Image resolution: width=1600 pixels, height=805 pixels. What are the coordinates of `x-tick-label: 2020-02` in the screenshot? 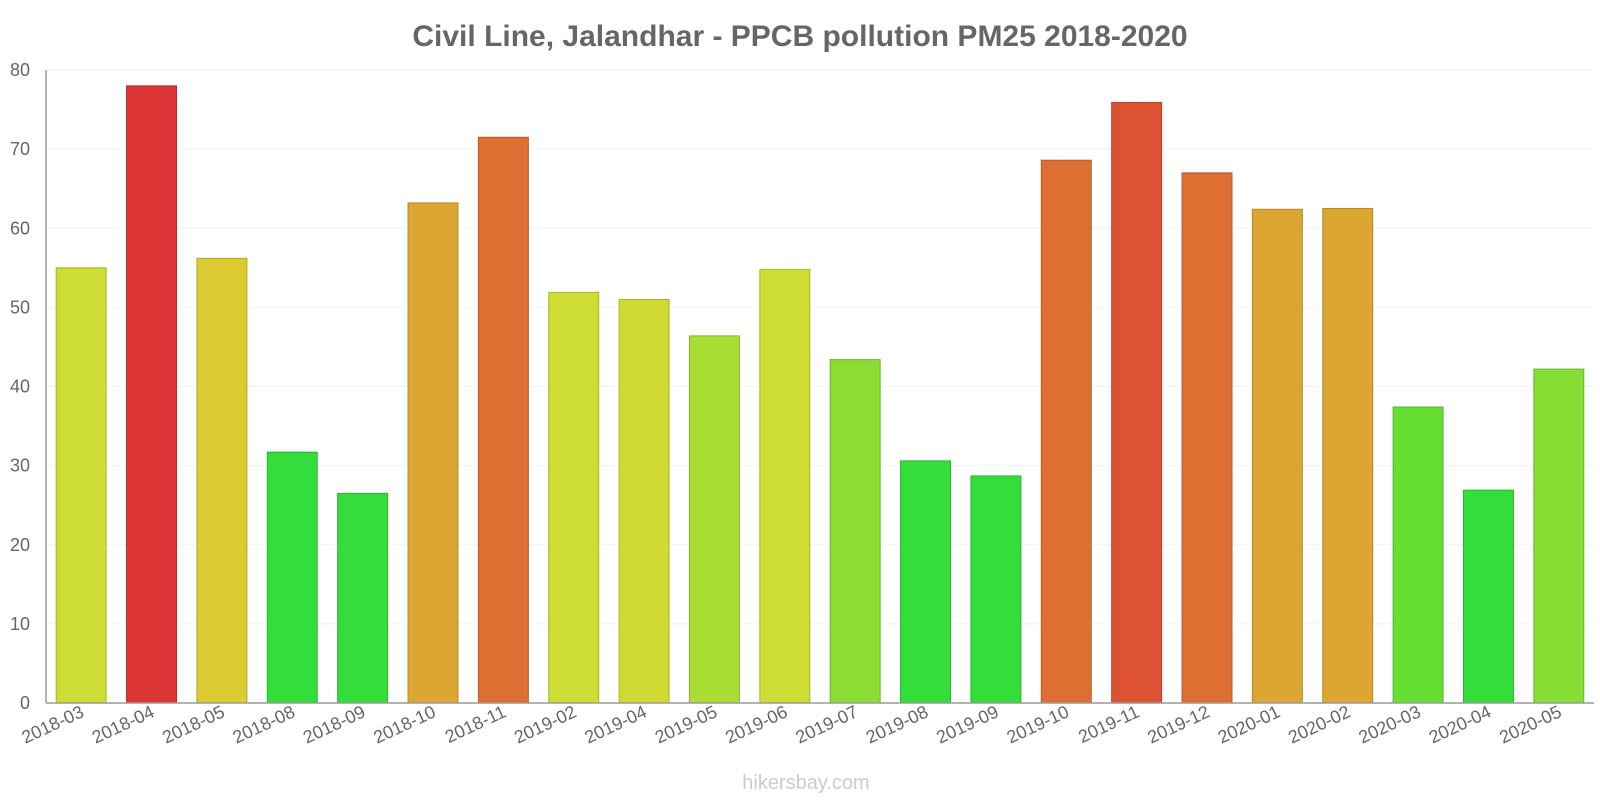 It's located at (1319, 724).